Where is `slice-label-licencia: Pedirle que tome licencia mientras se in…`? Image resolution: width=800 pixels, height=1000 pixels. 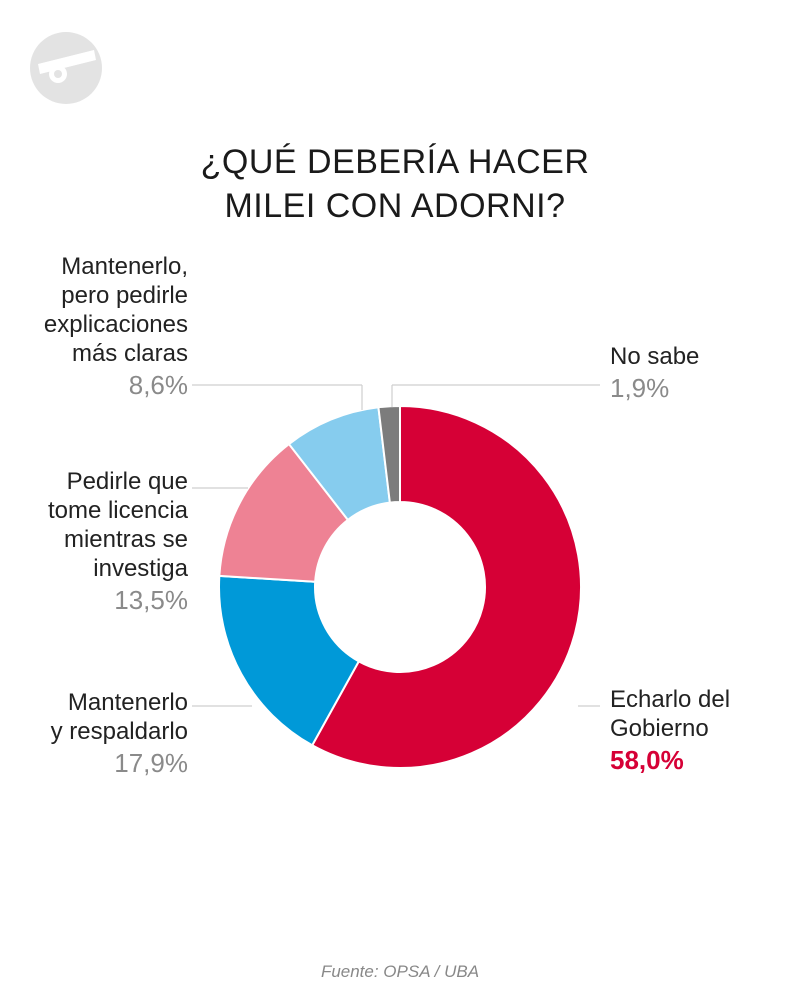
slice-label-licencia: Pedirle que tome licencia mientras se in… is located at coordinates (118, 541).